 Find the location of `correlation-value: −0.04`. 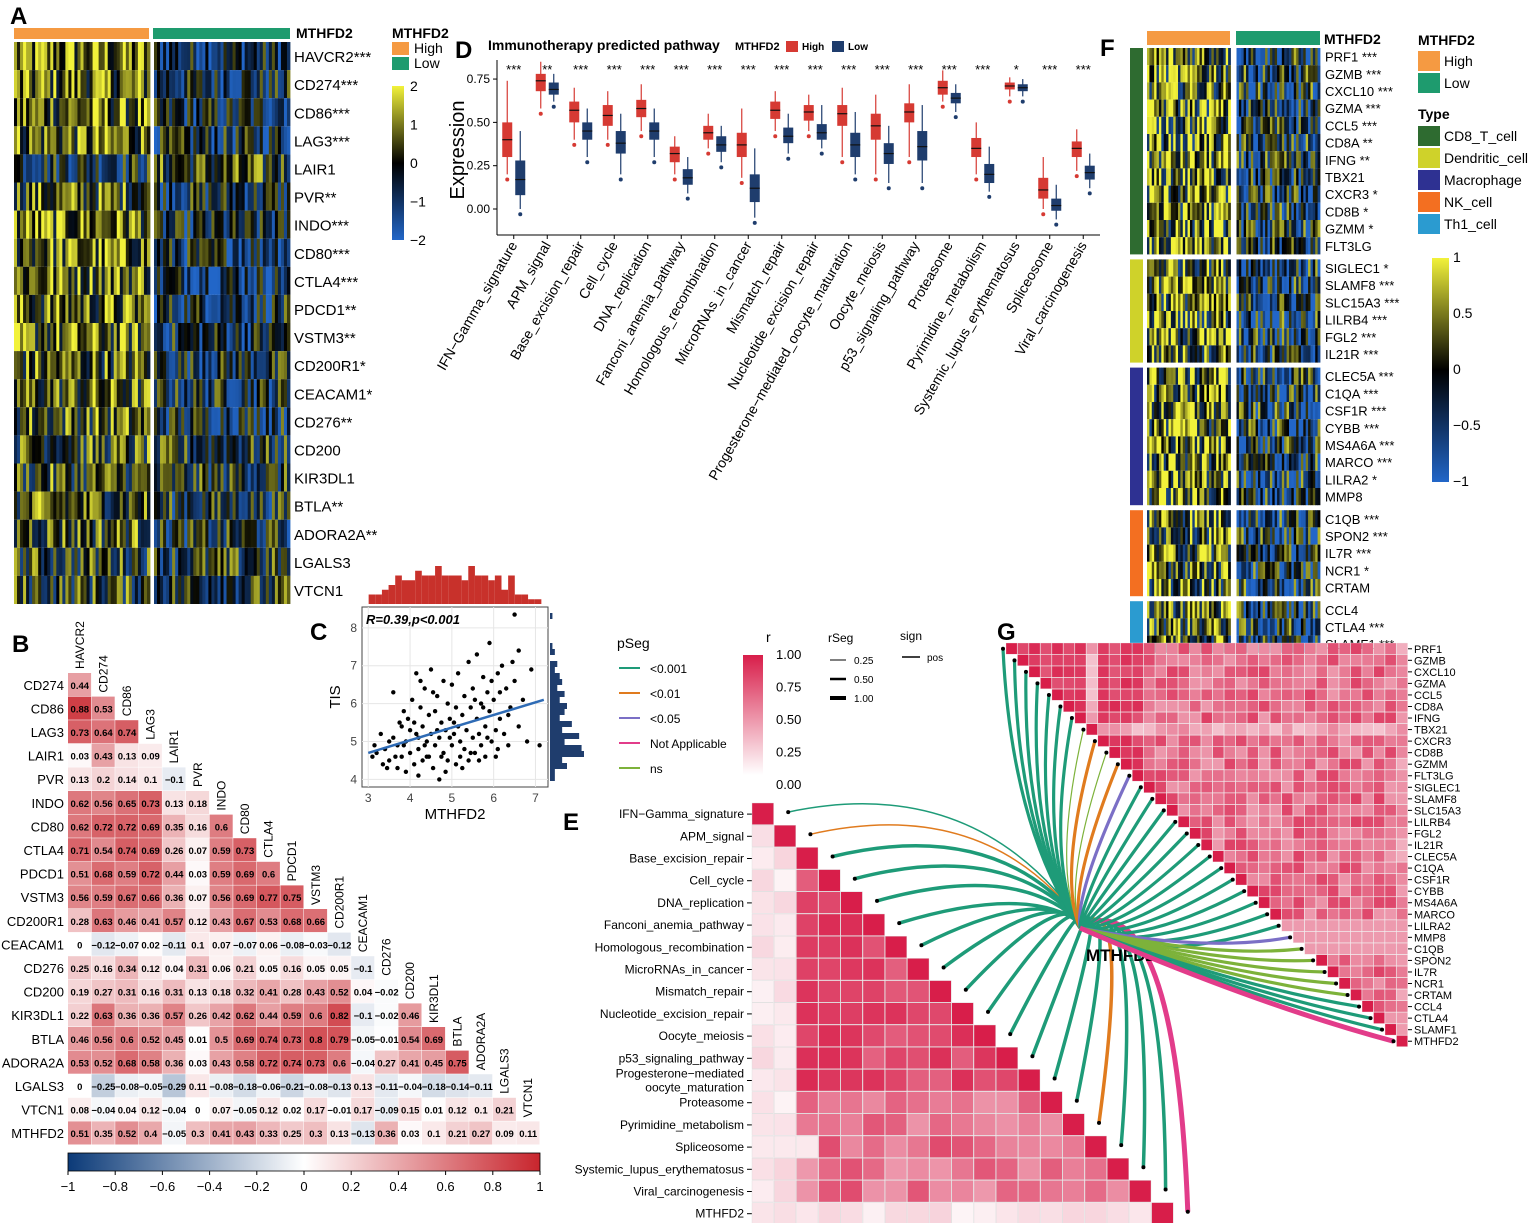

correlation-value: −0.04 is located at coordinates (363, 1063).